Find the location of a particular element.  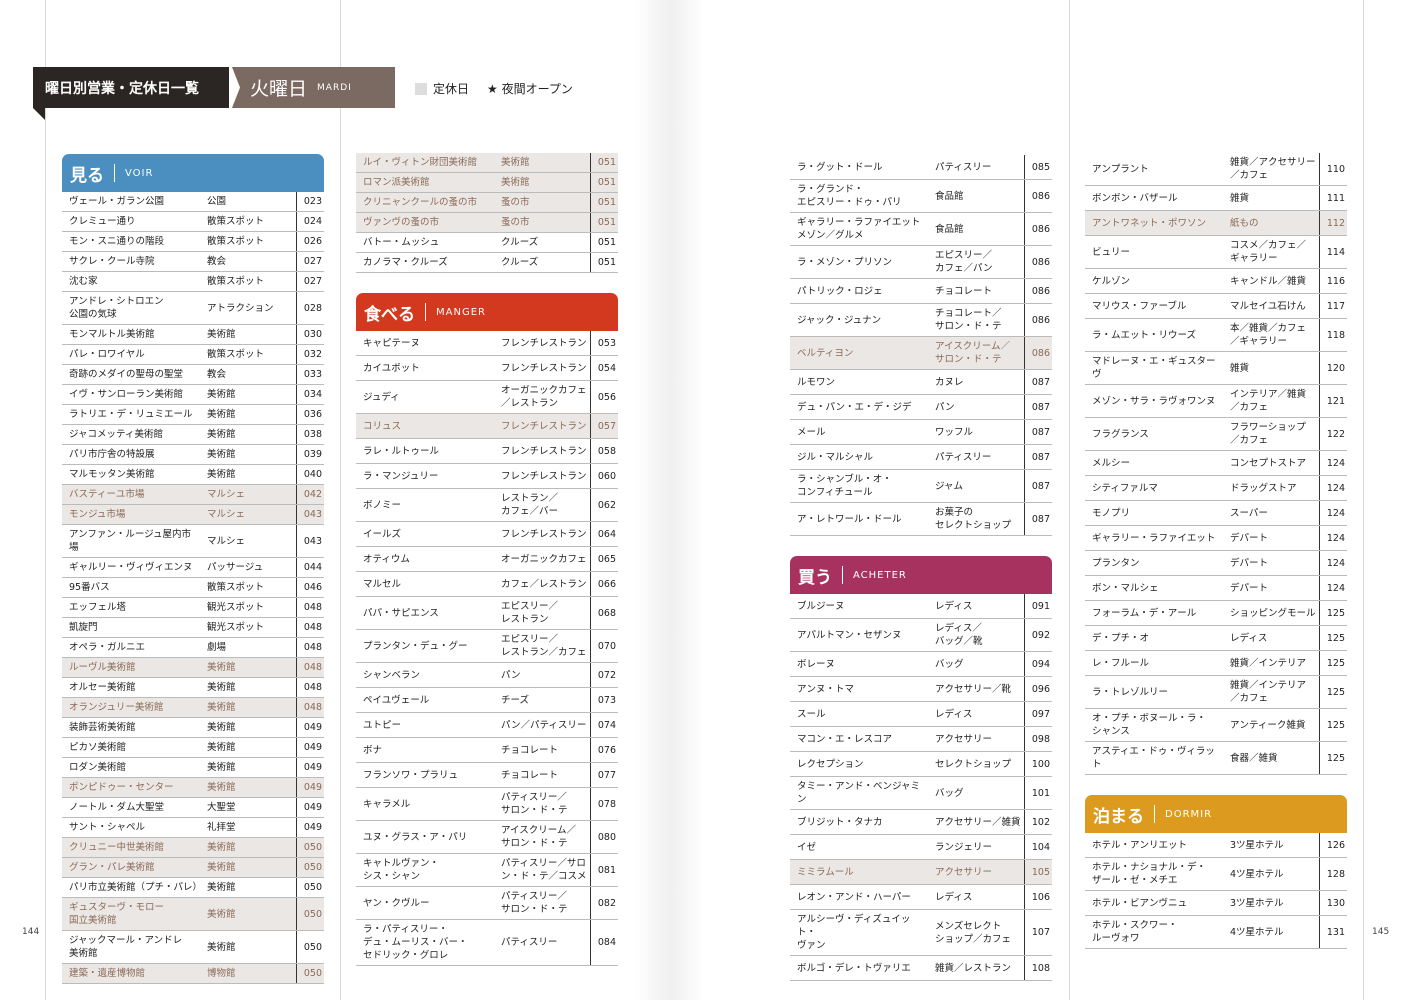

shop-category: チョコレート／ サロン・ド・テ is located at coordinates (968, 320).